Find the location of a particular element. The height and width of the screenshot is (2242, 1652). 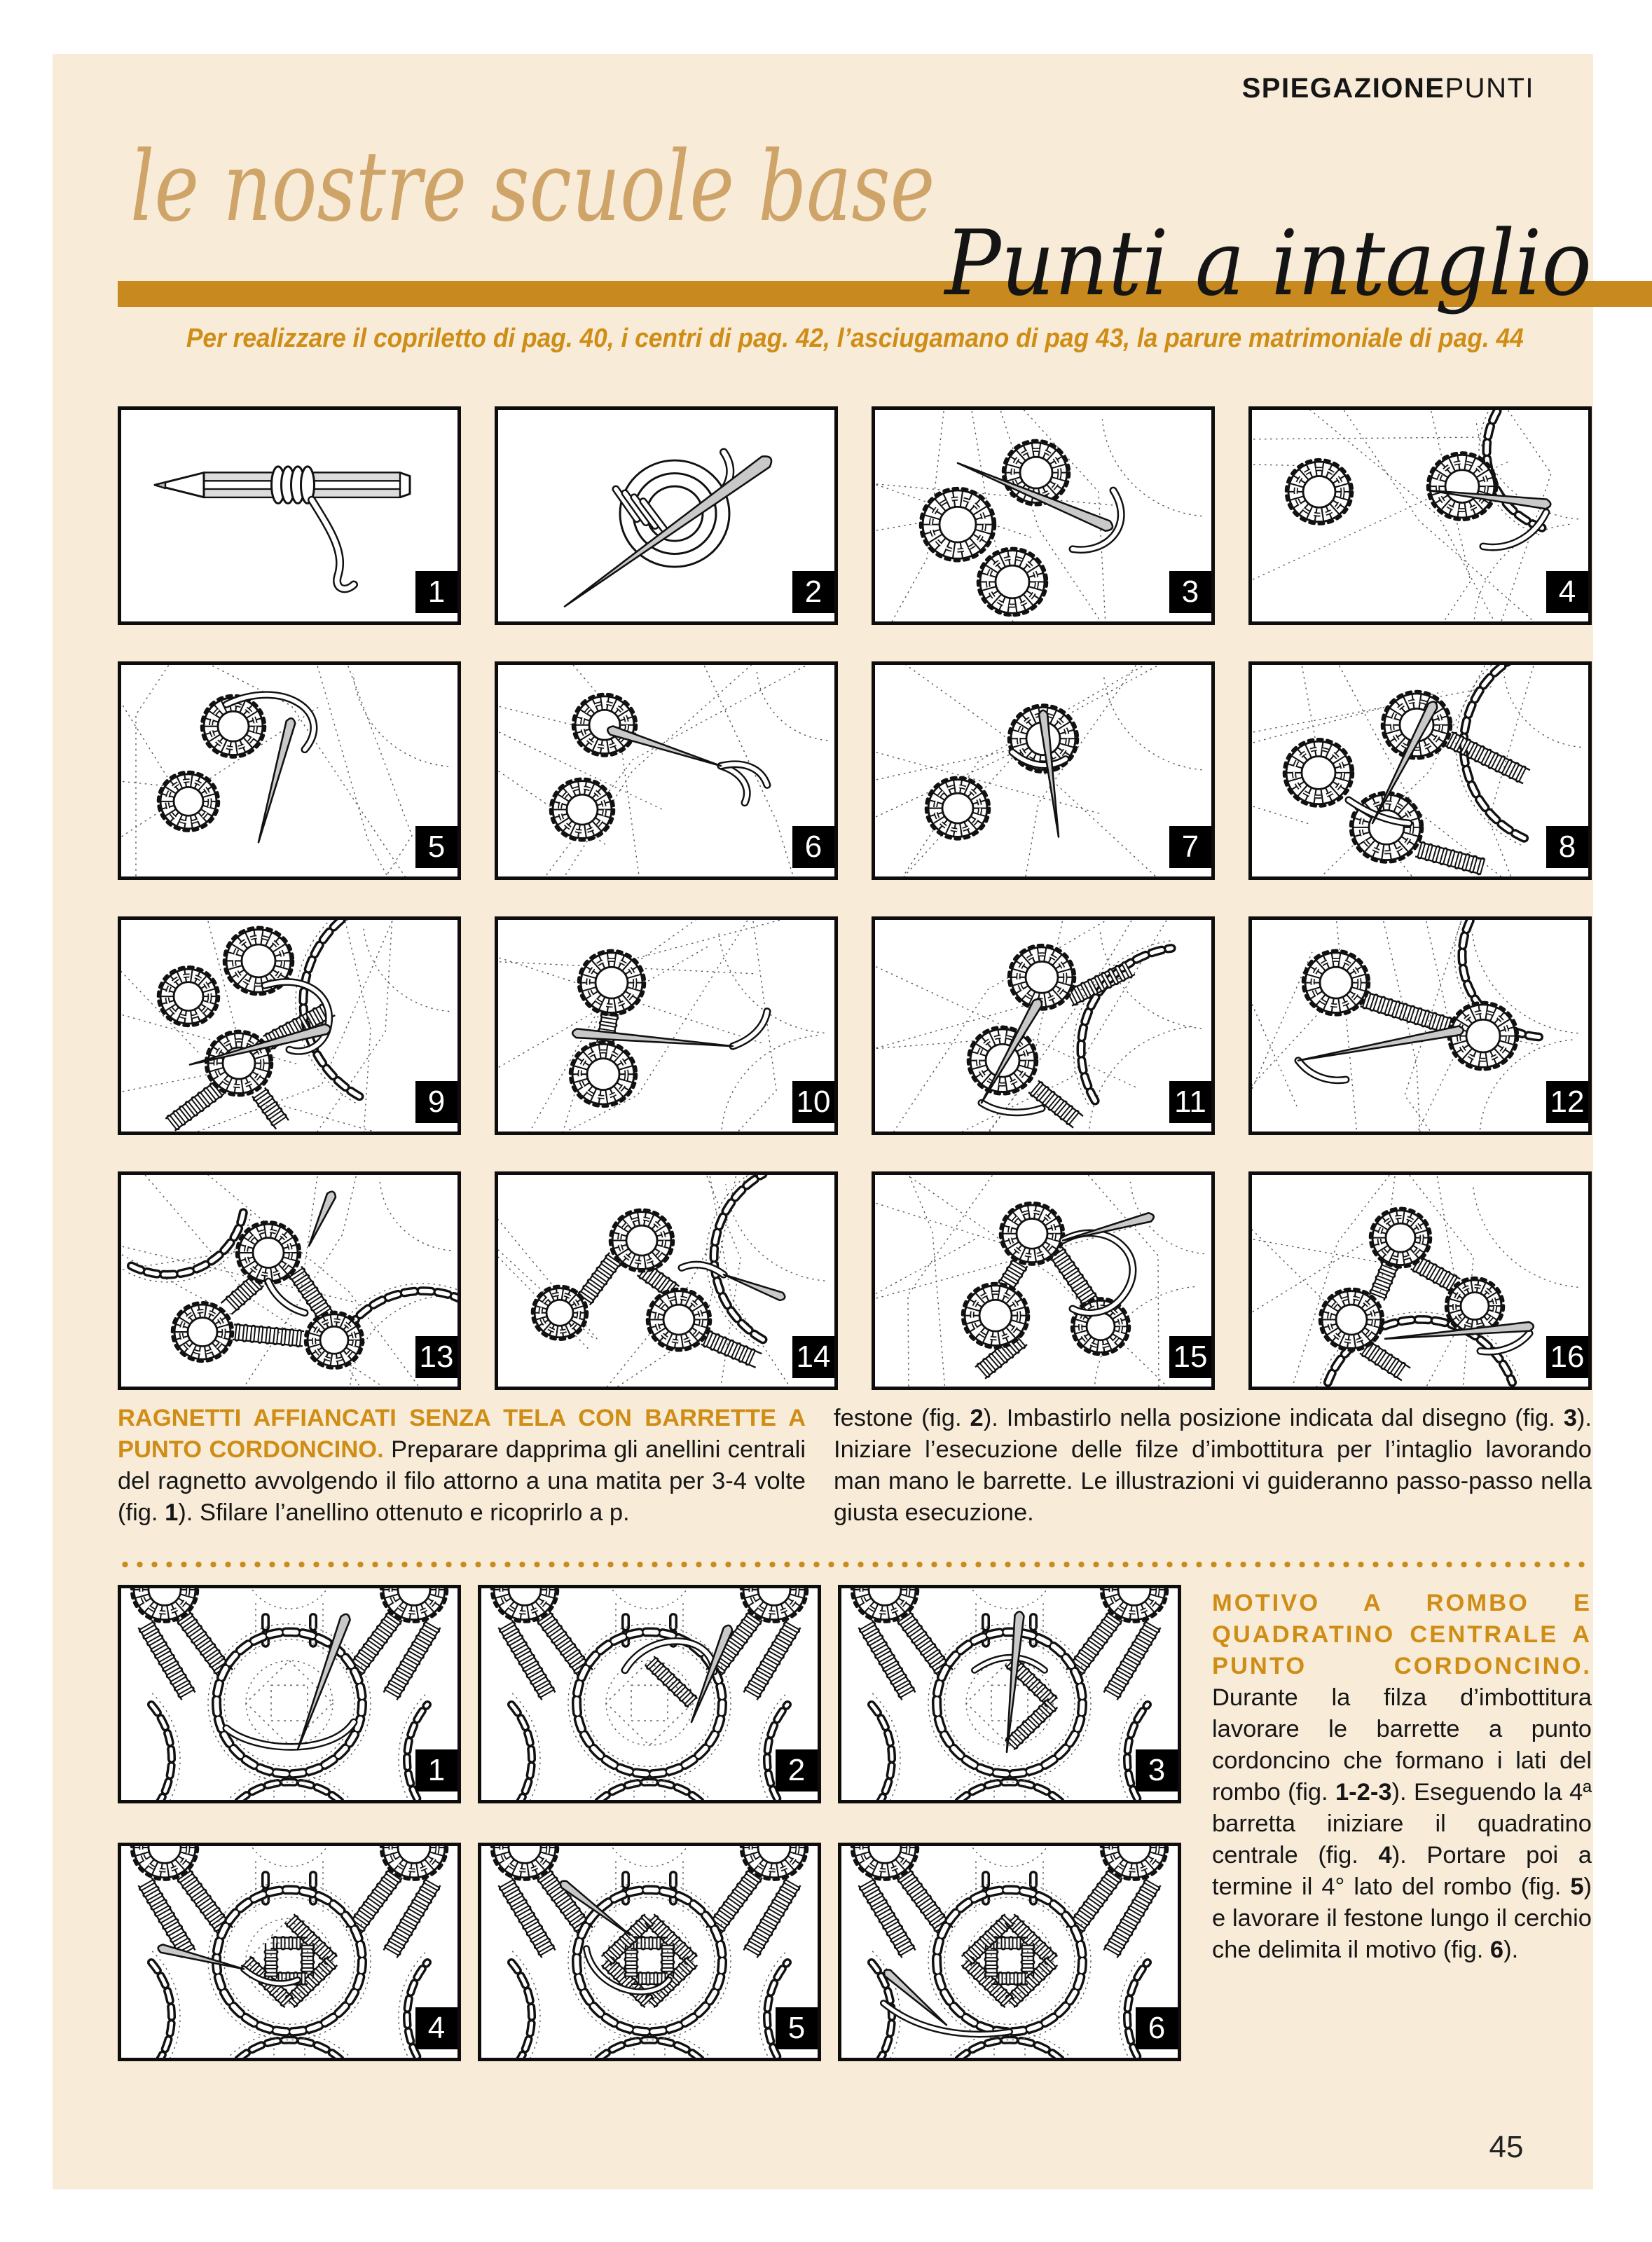

figure-panel-bottom-2: 2 is located at coordinates (649, 1694).